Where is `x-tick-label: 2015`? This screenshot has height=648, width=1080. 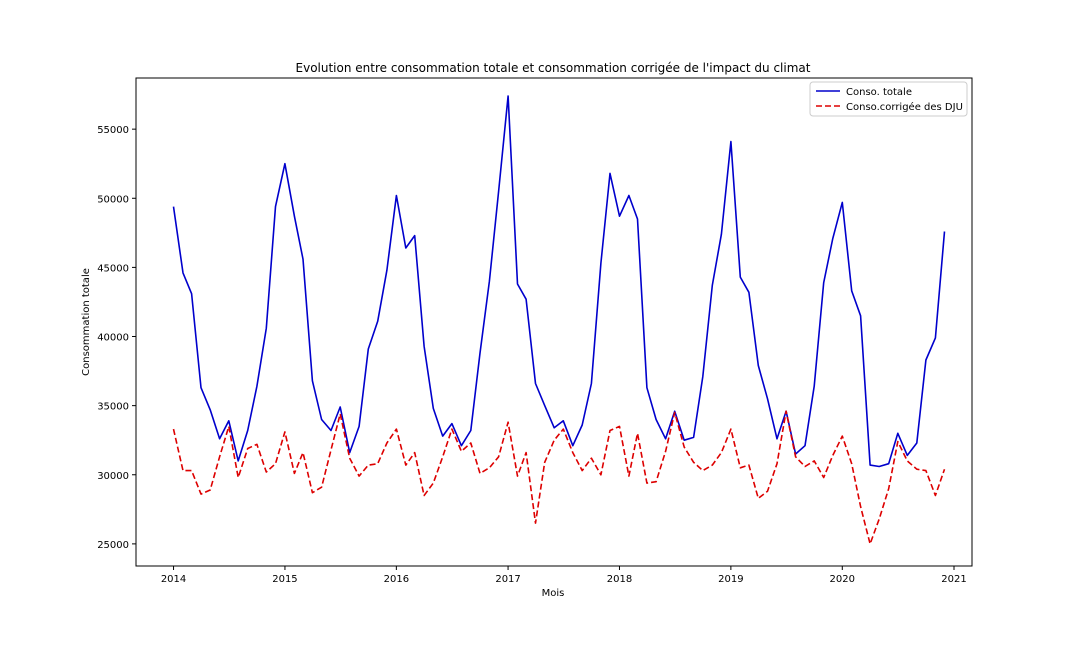
x-tick-label: 2015 is located at coordinates (284, 579).